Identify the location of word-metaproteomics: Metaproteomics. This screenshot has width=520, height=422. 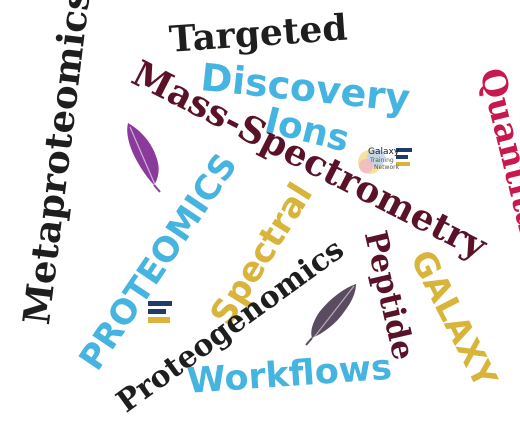
(56, 163).